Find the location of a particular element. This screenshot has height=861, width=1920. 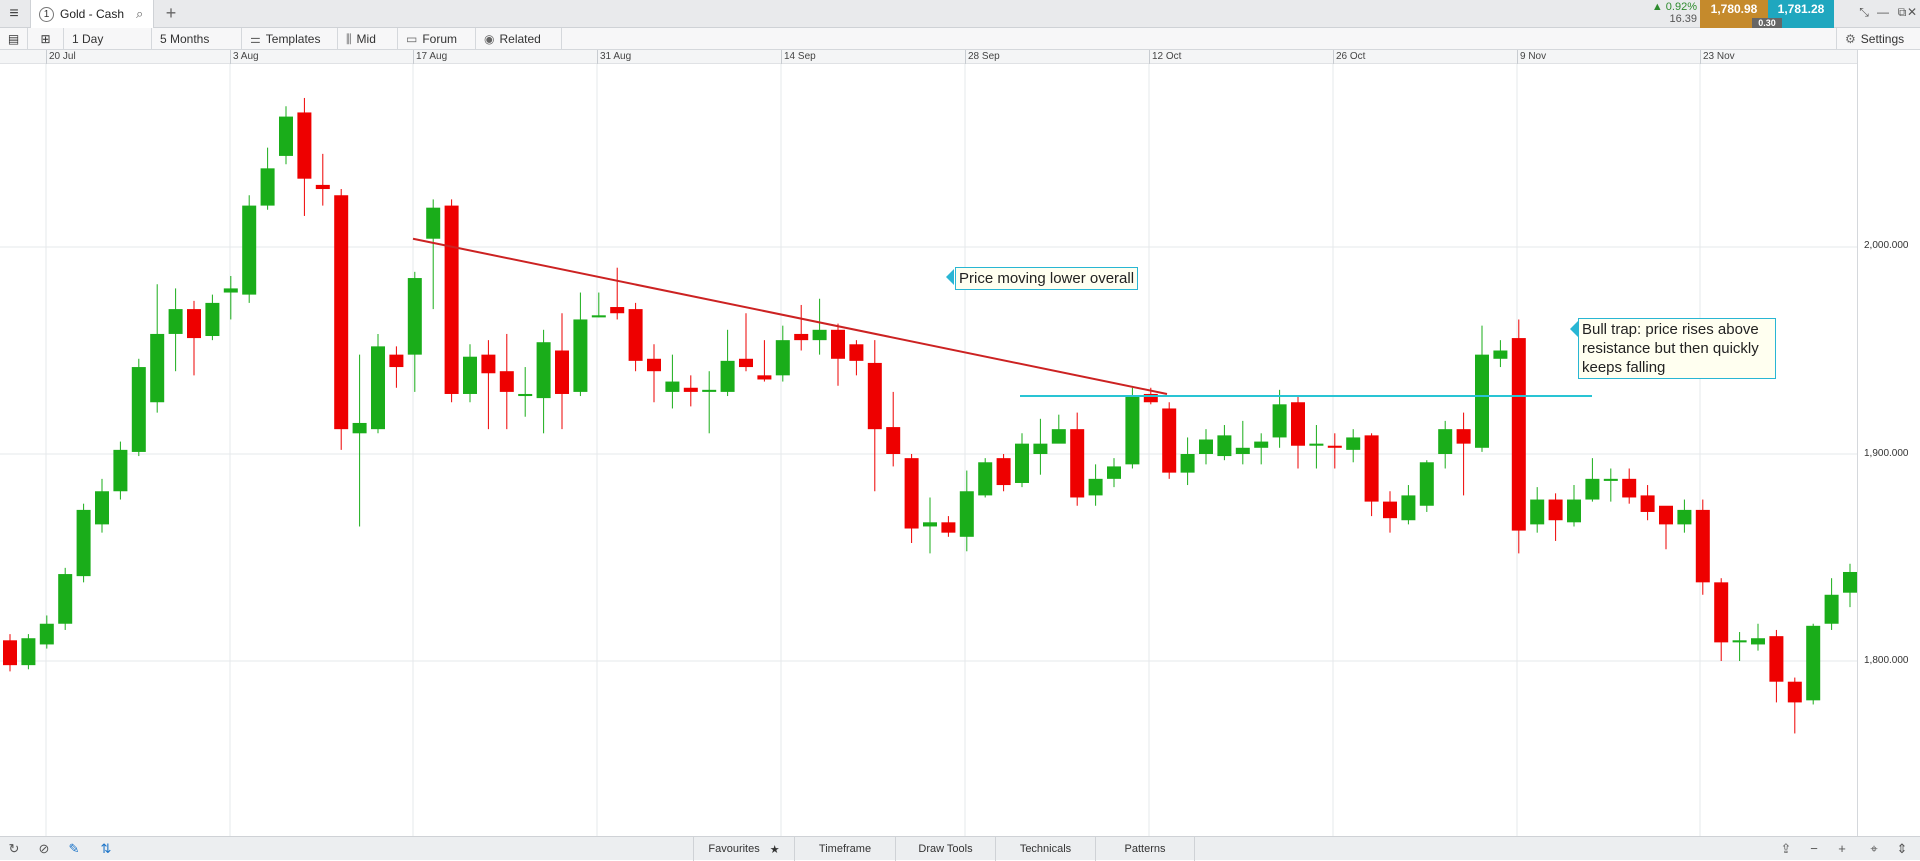

crosshair-icon: ⌖ is located at coordinates (1874, 848).